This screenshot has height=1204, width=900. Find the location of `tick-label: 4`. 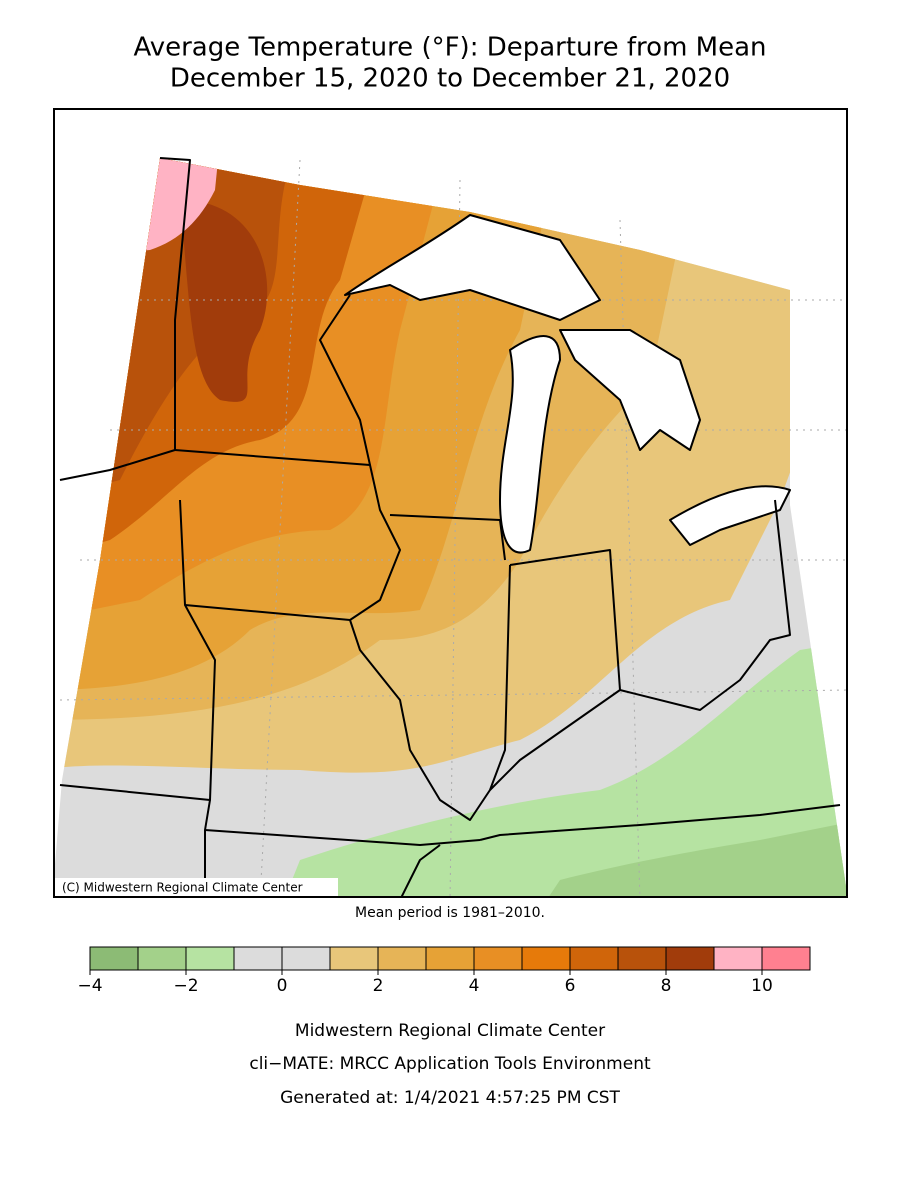

tick-label: 4 is located at coordinates (474, 986).